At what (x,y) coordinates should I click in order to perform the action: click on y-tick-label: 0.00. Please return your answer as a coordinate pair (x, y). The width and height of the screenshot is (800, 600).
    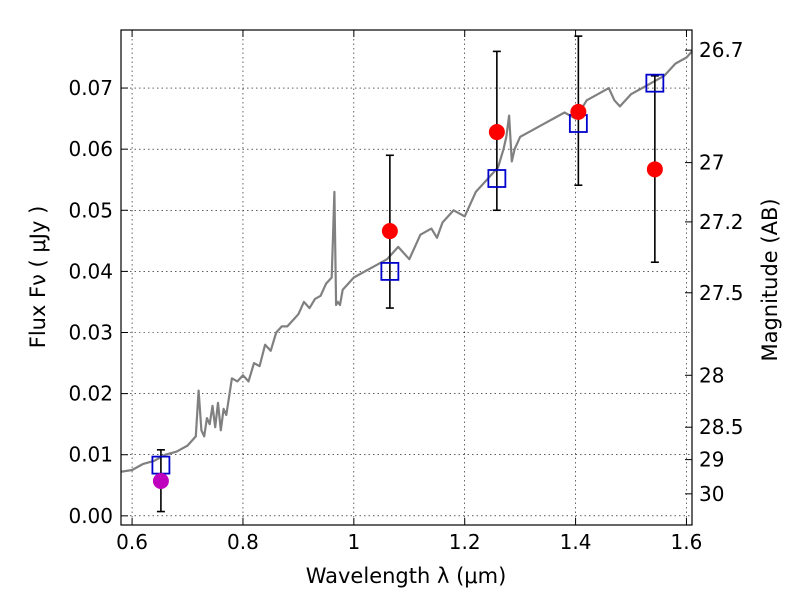
    Looking at the image, I should click on (90, 516).